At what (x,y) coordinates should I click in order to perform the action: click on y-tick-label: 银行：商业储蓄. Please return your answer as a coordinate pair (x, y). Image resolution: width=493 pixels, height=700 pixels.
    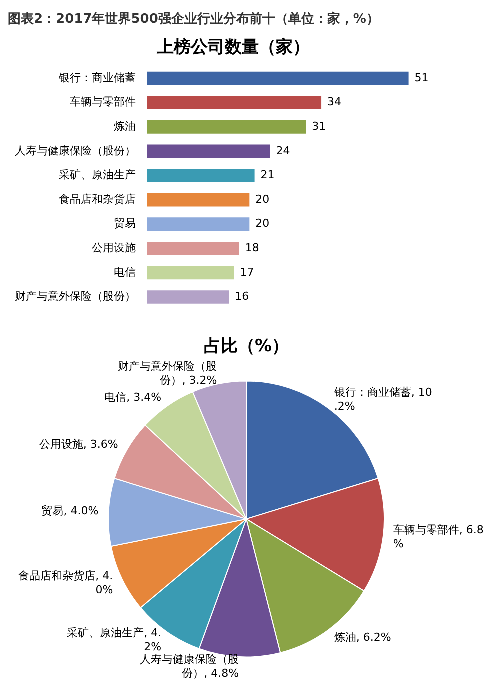
    Looking at the image, I should click on (97, 77).